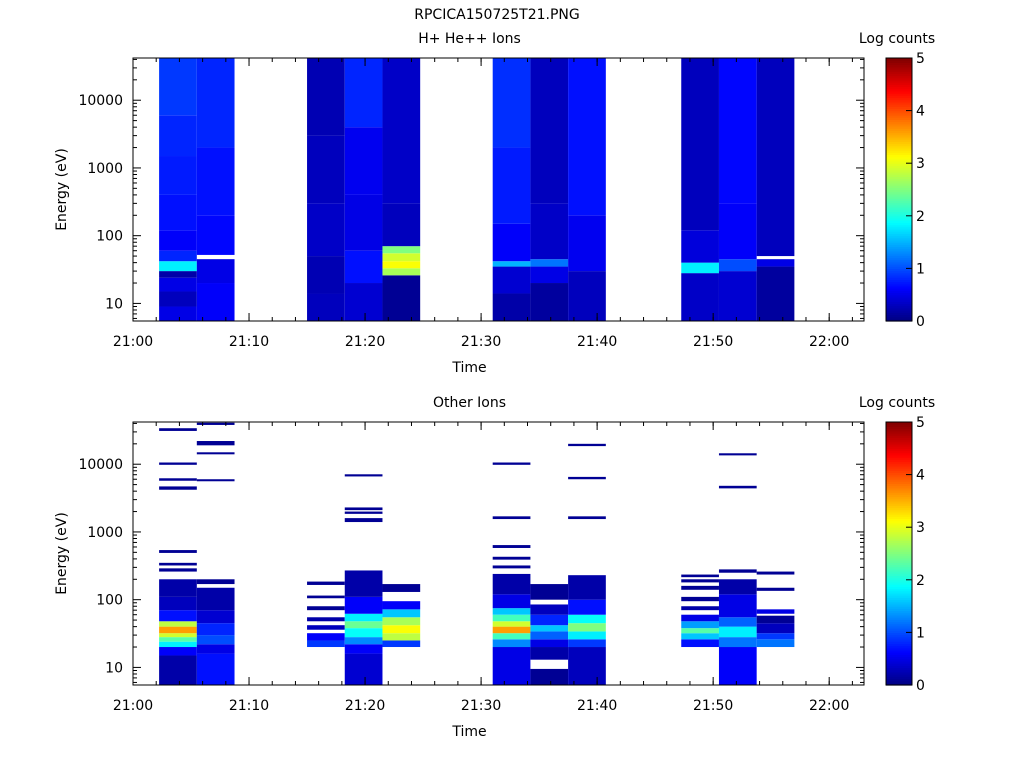 The image size is (1024, 768). What do you see at coordinates (62, 553) in the screenshot?
I see `y-axis-label: Energy (eV)` at bounding box center [62, 553].